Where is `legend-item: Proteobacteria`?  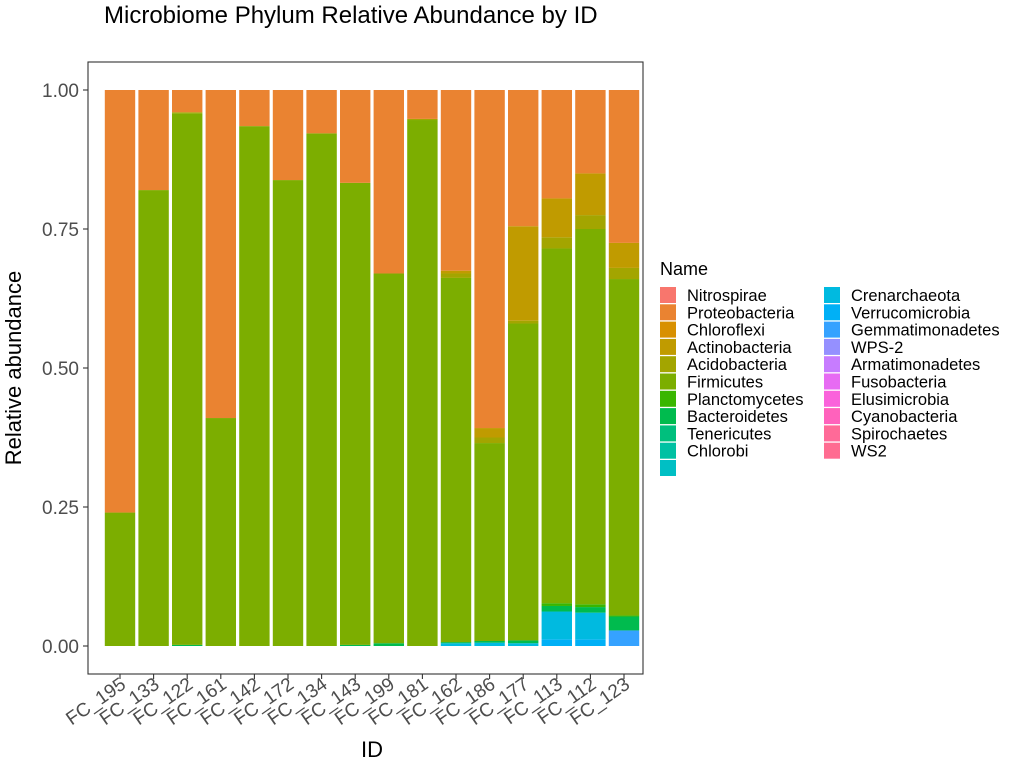
legend-item: Proteobacteria is located at coordinates (727, 313).